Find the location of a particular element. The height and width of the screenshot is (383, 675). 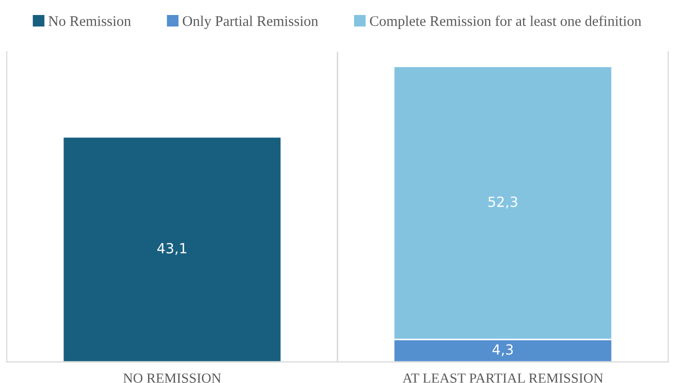

data-label: 4,3 is located at coordinates (502, 350).